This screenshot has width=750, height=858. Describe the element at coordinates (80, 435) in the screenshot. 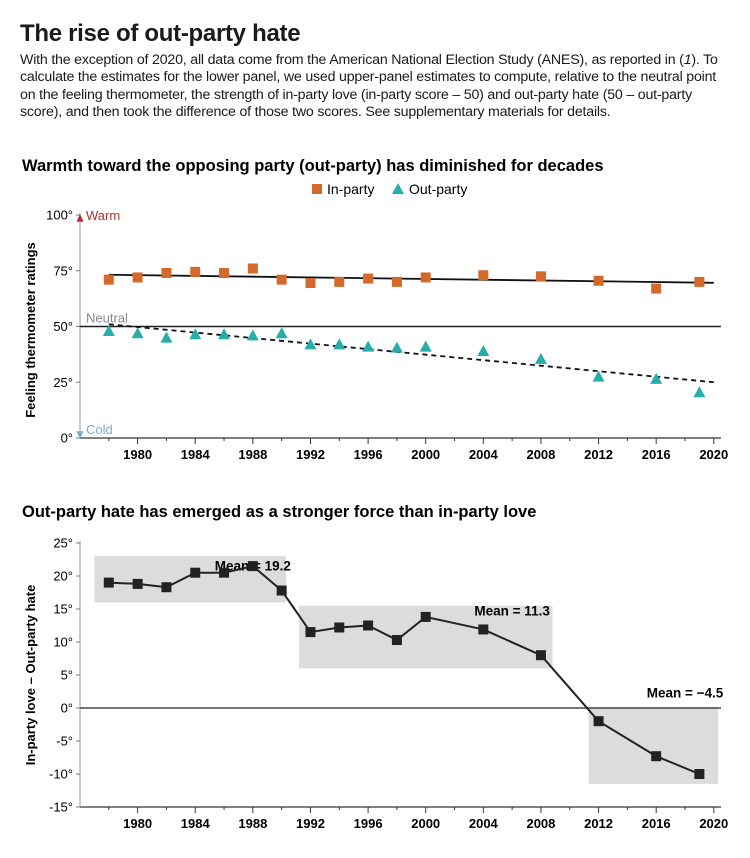

I see `cold-arrowhead` at that location.